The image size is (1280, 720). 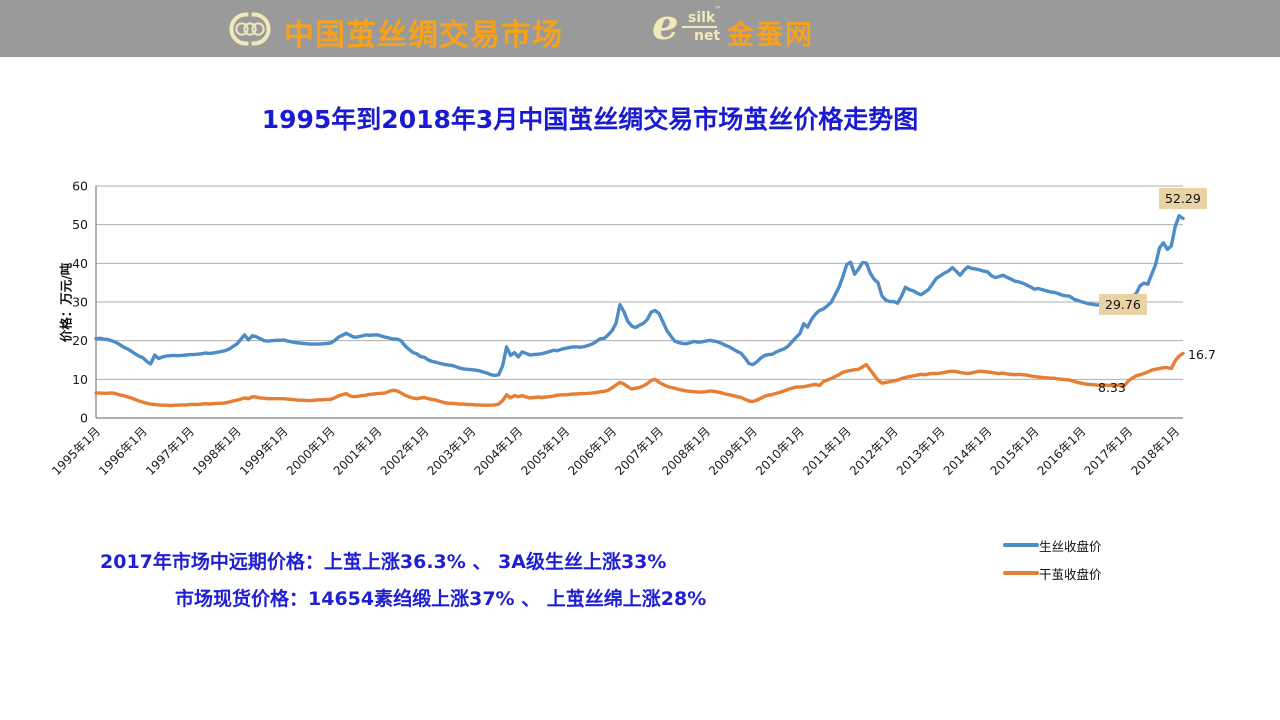 I want to click on y-axis-title: 价格：万元/吨, so click(x=66, y=302).